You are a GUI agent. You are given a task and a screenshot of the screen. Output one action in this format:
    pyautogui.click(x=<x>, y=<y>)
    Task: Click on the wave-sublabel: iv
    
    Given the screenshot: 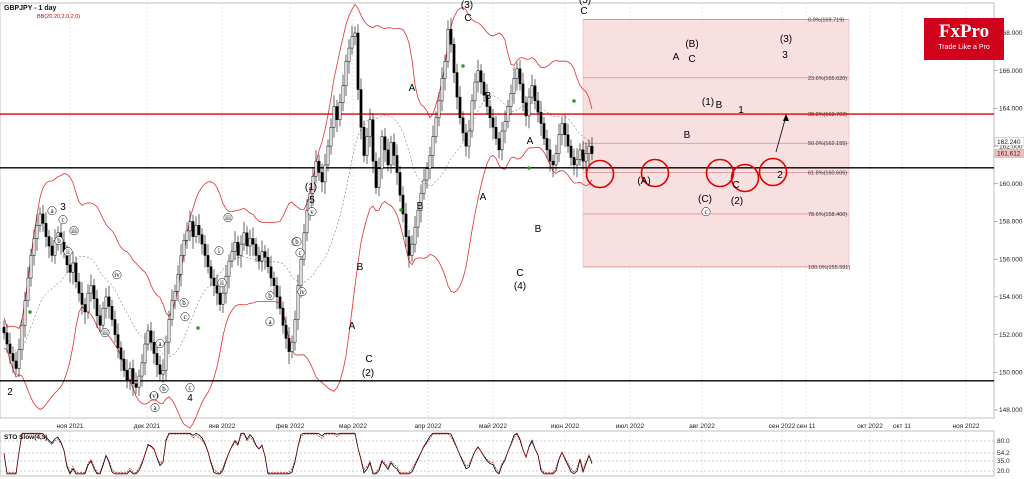 What is the action you would take?
    pyautogui.click(x=302, y=292)
    